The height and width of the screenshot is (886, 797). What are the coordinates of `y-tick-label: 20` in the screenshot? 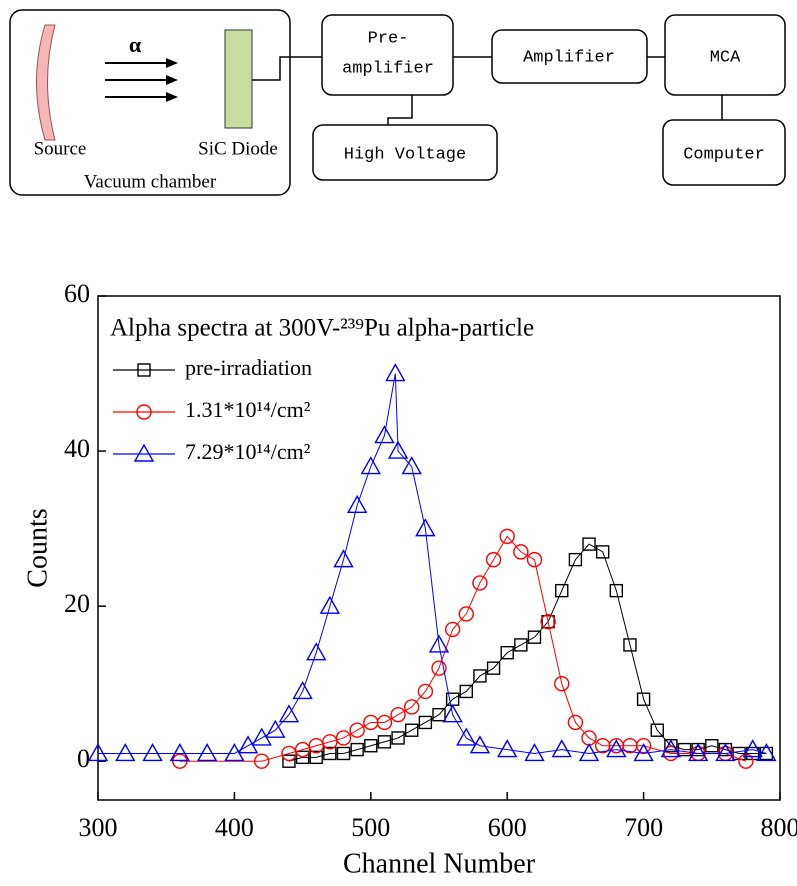 It's located at (77, 603).